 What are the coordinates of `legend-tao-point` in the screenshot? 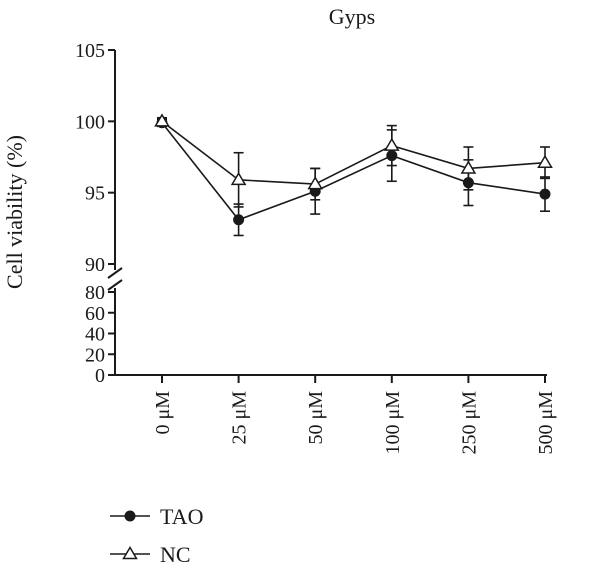 It's located at (130, 516).